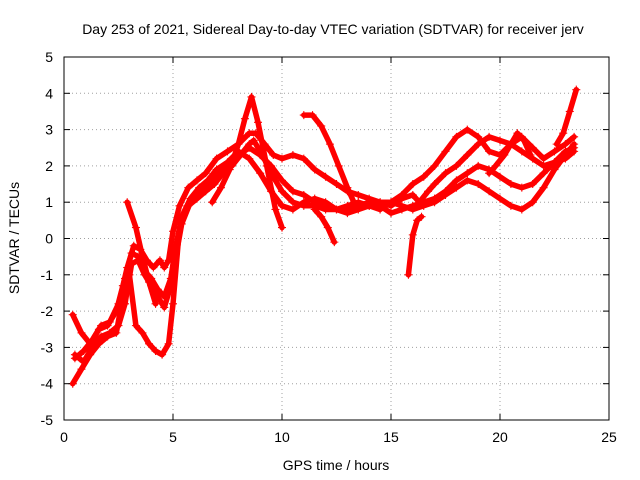  Describe the element at coordinates (47, 384) in the screenshot. I see `y-tick-label: -4` at that location.